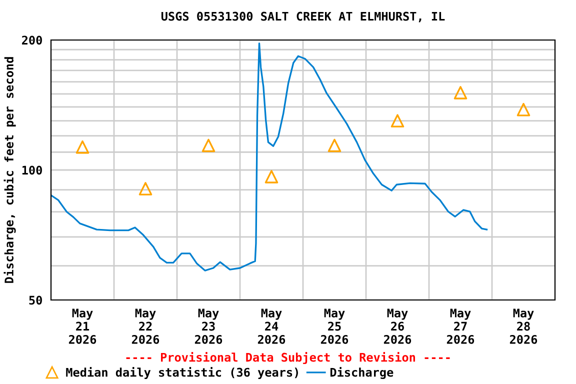  I want to click on x-tick-label: May 27 2026, so click(460, 326).